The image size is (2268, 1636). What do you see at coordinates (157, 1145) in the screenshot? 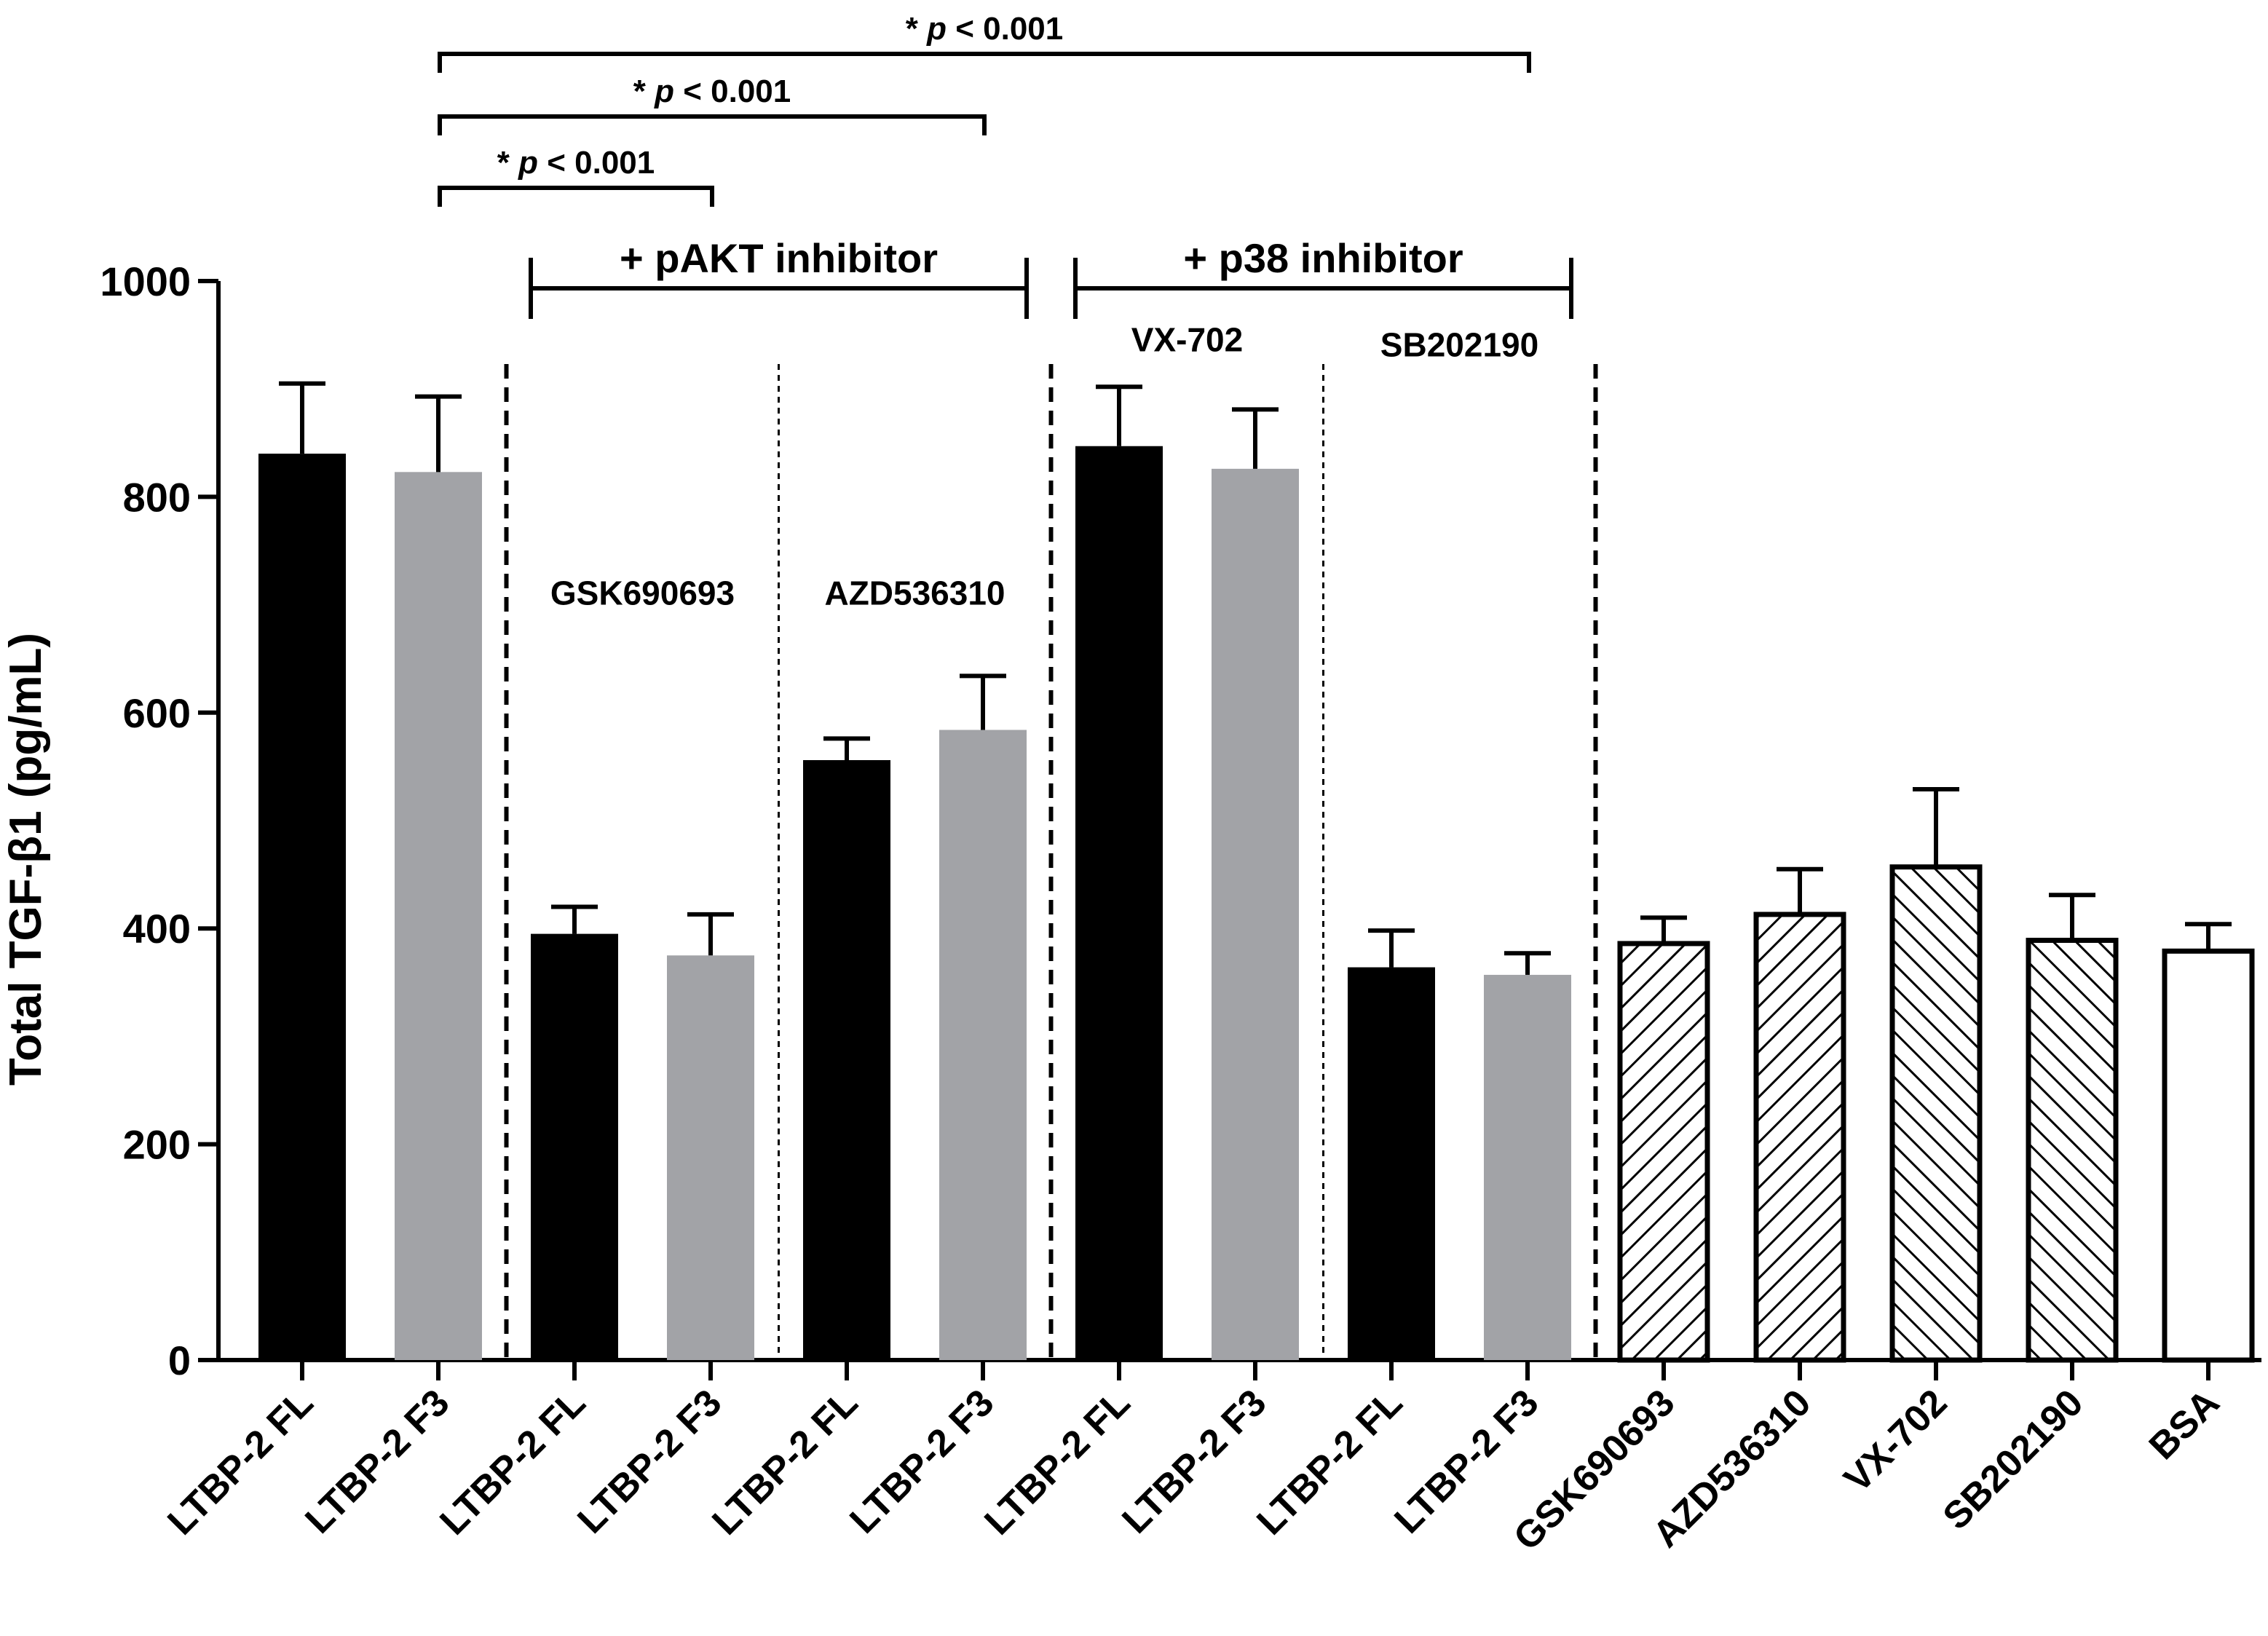
I see `y-tick-label: 200` at bounding box center [157, 1145].